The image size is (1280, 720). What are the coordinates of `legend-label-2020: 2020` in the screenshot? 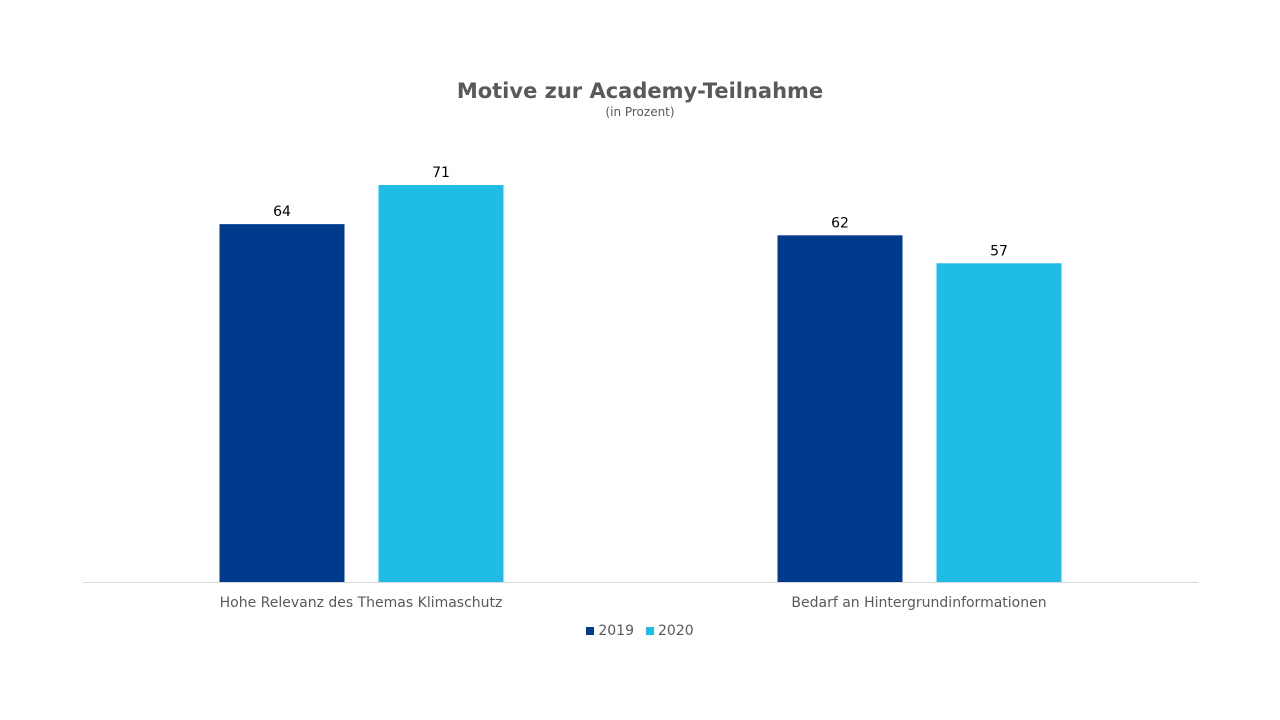 It's located at (676, 631).